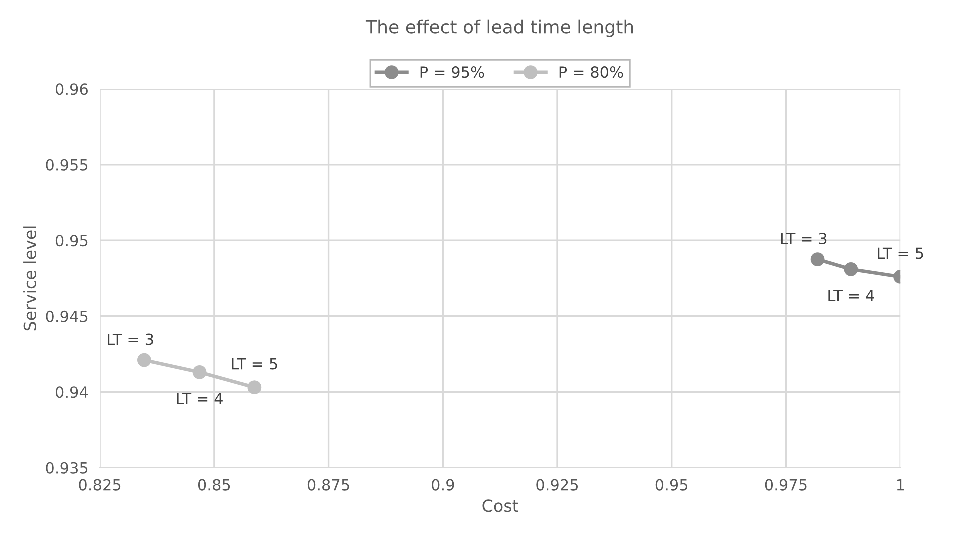  I want to click on x-tick-label: 0.825, so click(100, 485).